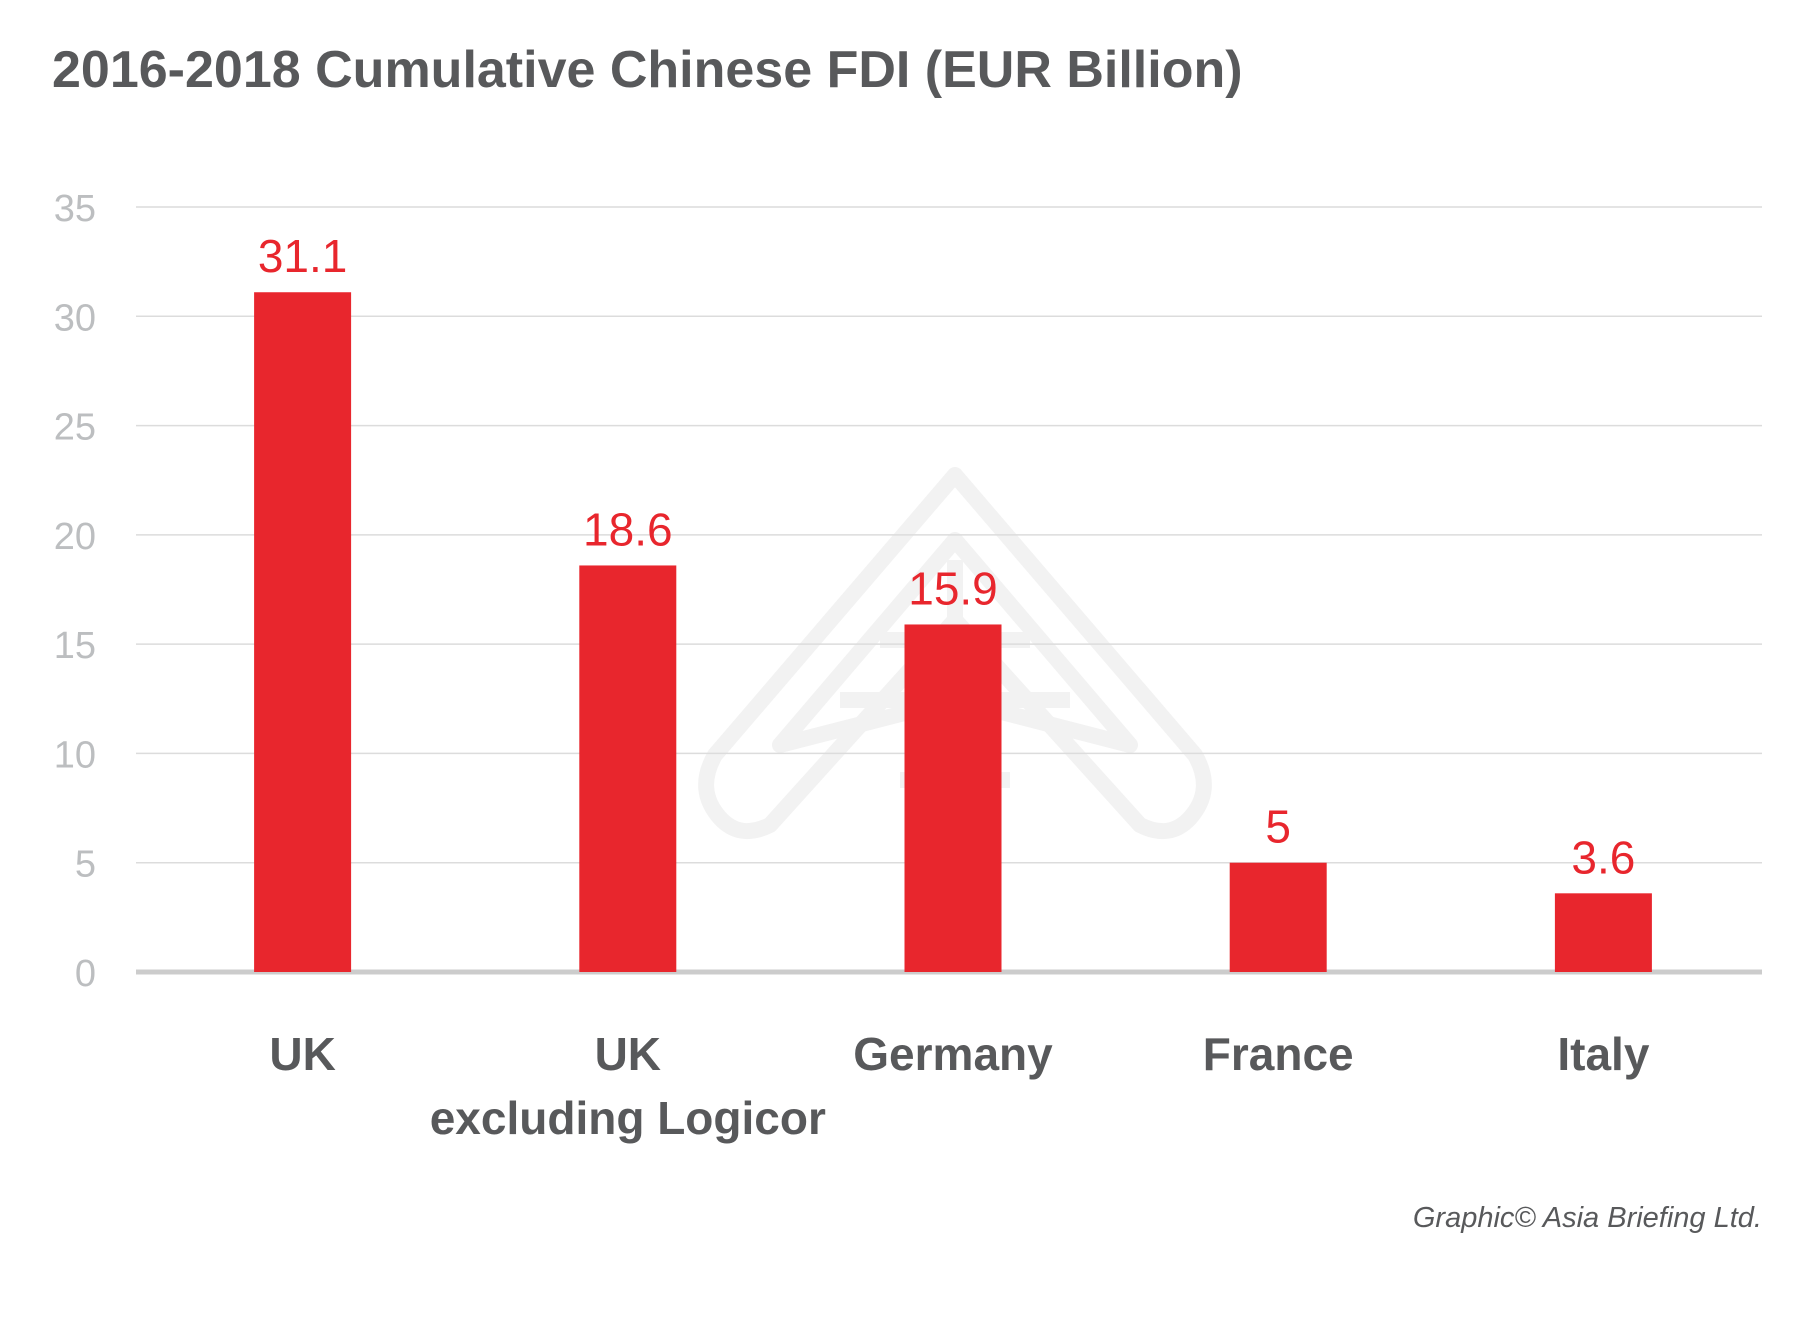  What do you see at coordinates (628, 529) in the screenshot?
I see `value-label: 18.6` at bounding box center [628, 529].